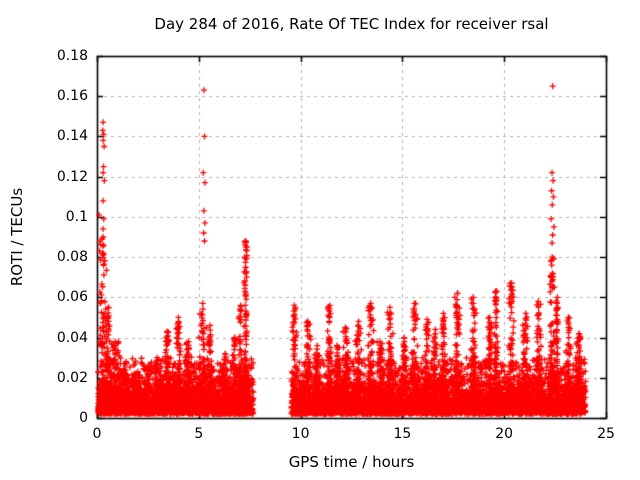 The width and height of the screenshot is (640, 480). I want to click on x-tick-label: 15, so click(402, 434).